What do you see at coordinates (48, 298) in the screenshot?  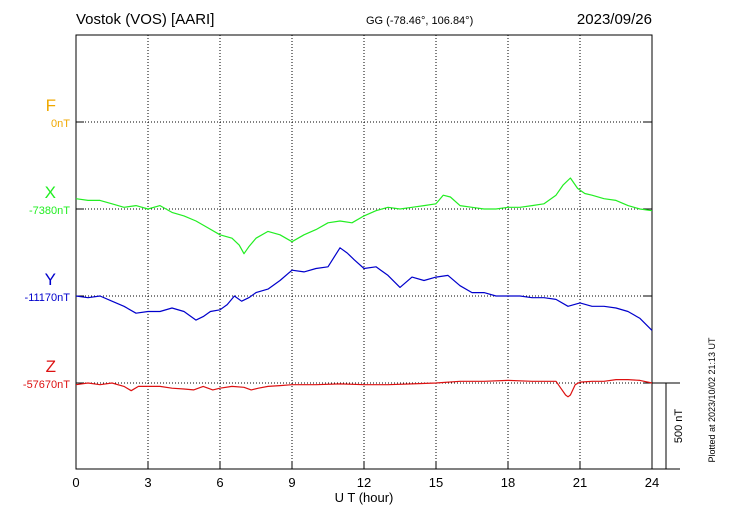 I see `series-baseline-y: -11170nT` at bounding box center [48, 298].